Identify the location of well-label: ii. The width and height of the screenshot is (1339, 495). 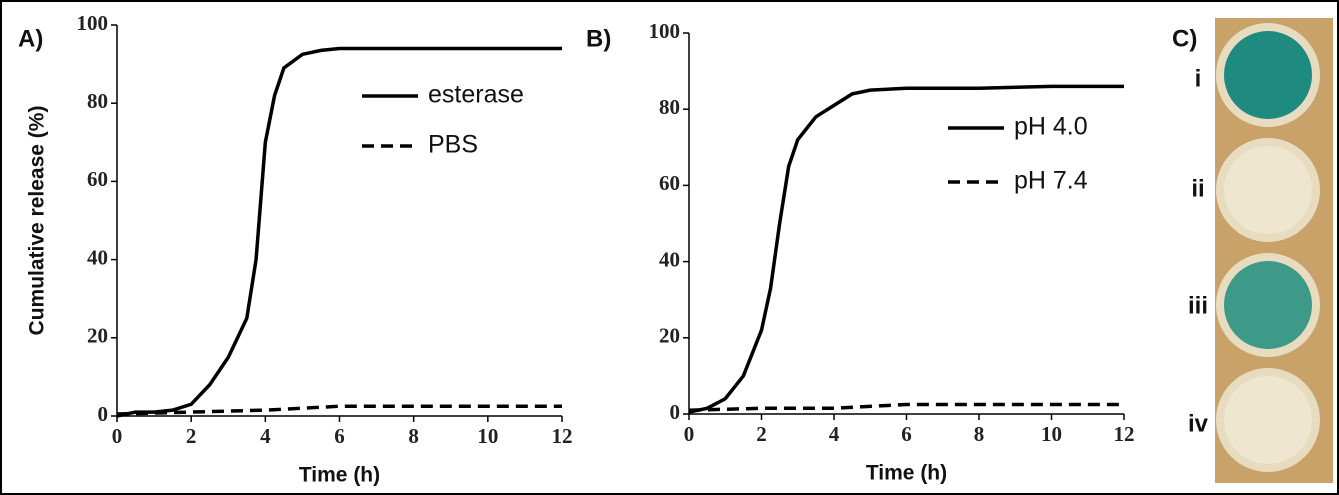
(1197, 188).